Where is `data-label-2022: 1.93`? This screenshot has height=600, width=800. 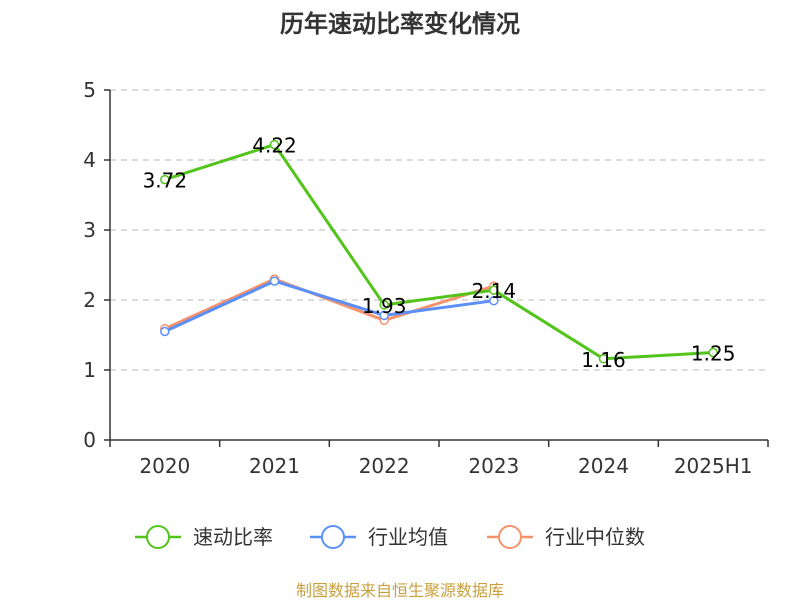
data-label-2022: 1.93 is located at coordinates (384, 306).